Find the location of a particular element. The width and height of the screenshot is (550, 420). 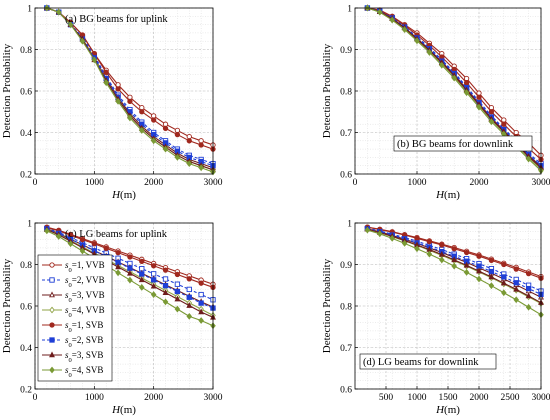

legend-rest: =4, SVB is located at coordinates (88, 370).